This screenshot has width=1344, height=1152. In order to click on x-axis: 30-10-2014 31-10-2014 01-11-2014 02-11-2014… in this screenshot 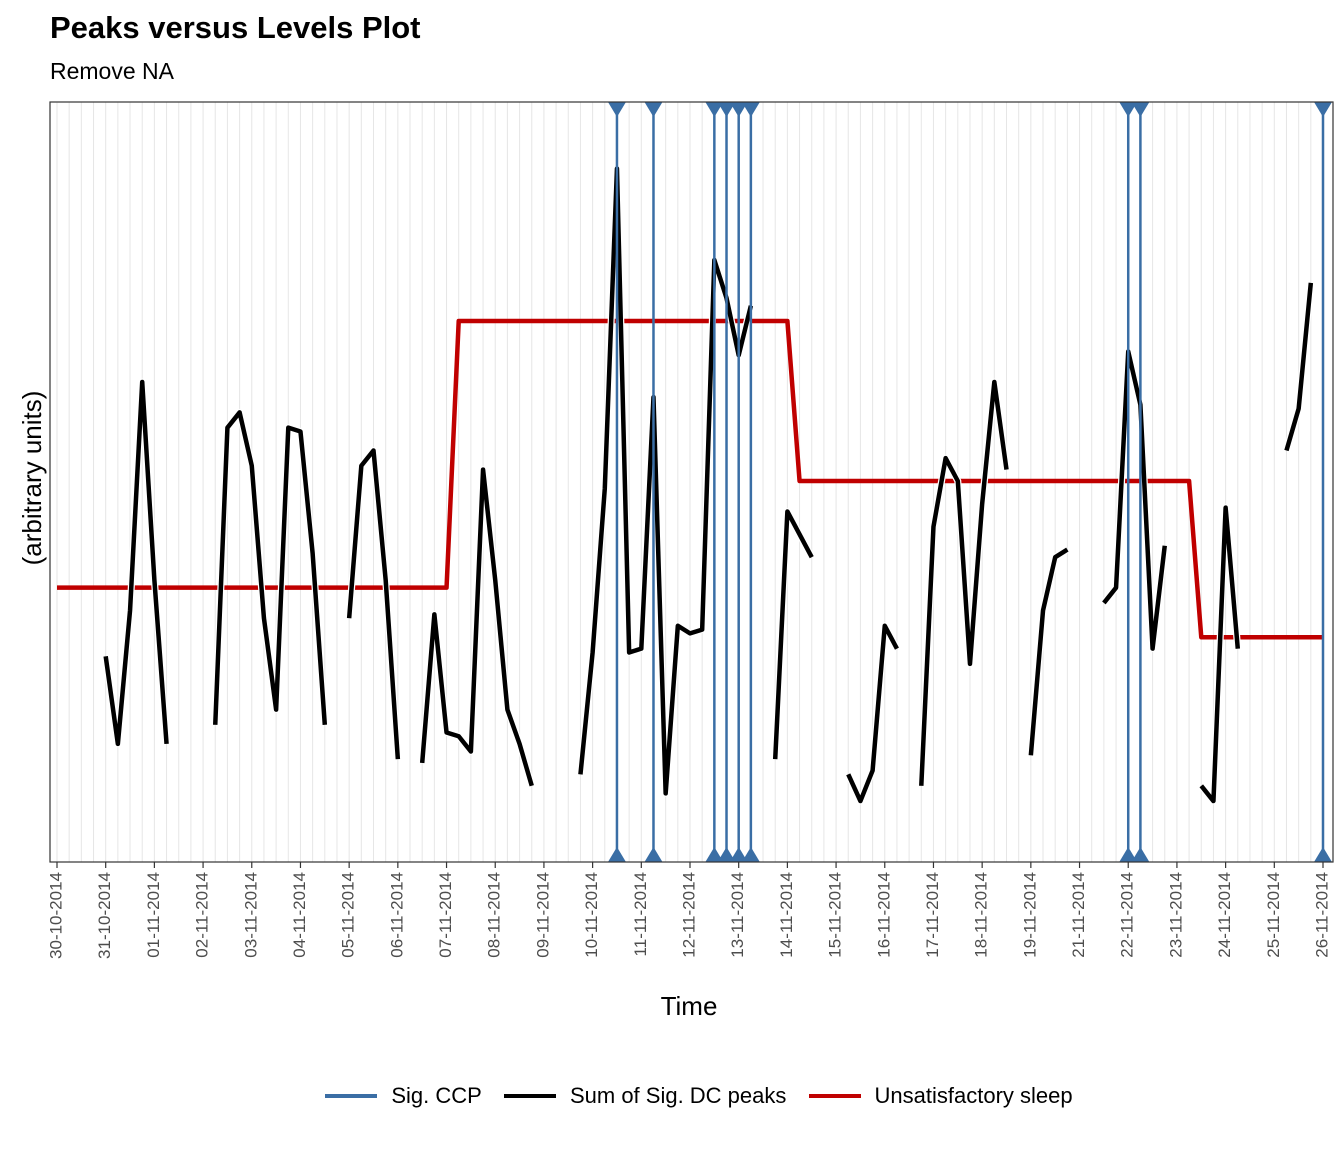, I will do `click(688, 910)`.